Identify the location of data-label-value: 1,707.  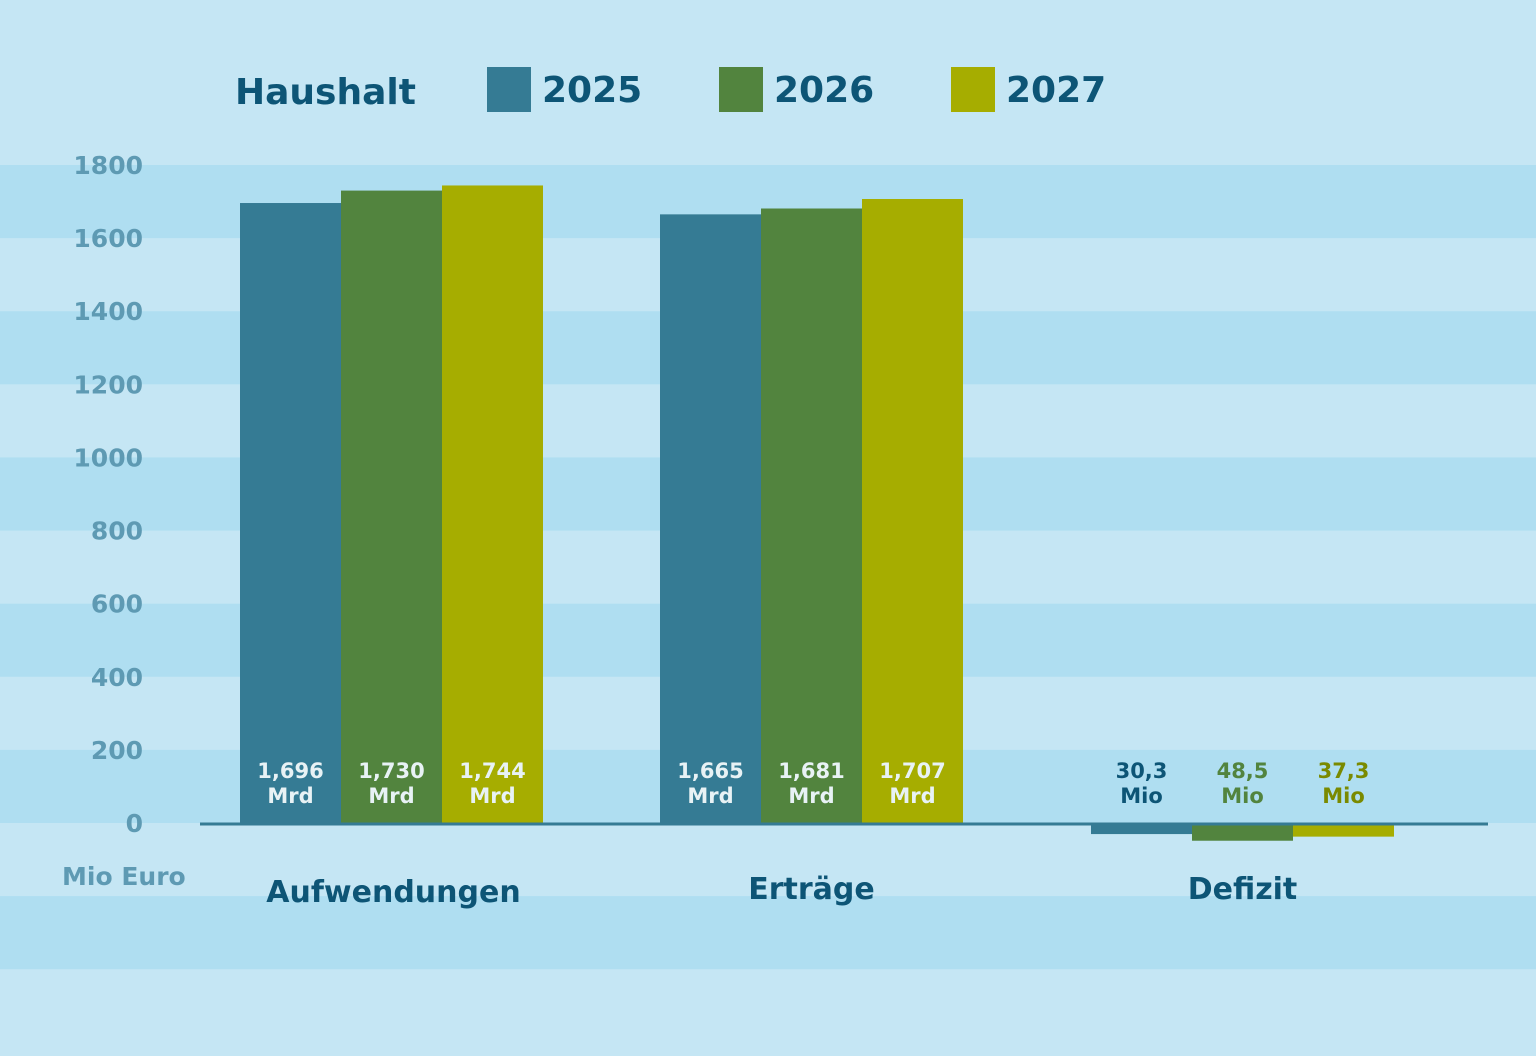
(912, 771).